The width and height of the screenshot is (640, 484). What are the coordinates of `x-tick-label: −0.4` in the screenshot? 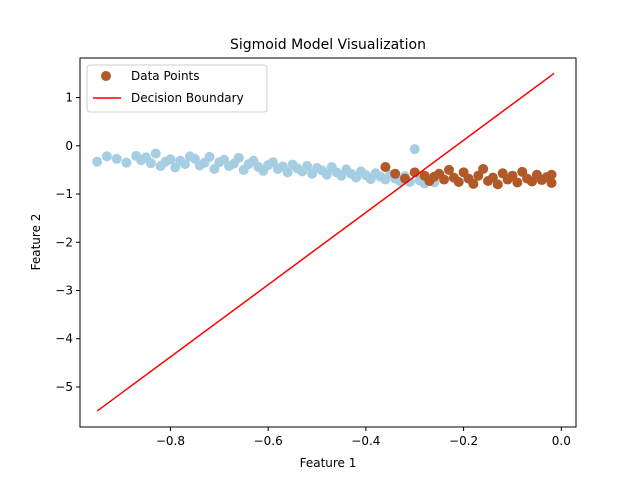 It's located at (365, 441).